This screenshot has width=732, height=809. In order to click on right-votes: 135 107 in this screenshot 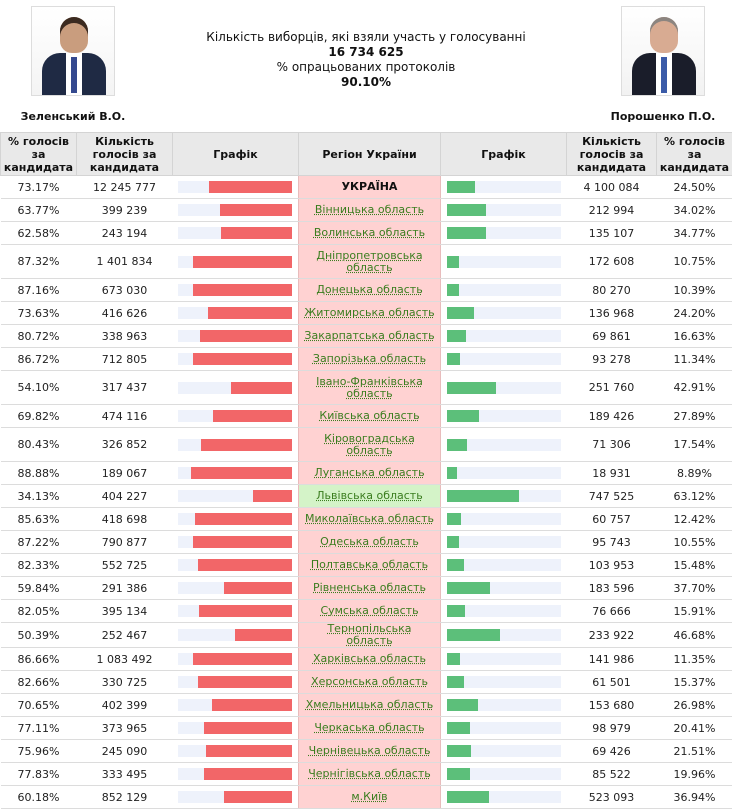, I will do `click(612, 233)`.